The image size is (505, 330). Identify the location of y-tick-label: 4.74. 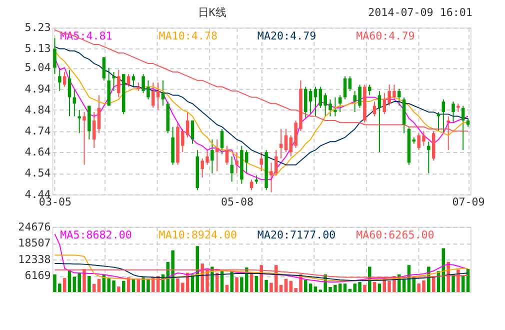
(37, 131).